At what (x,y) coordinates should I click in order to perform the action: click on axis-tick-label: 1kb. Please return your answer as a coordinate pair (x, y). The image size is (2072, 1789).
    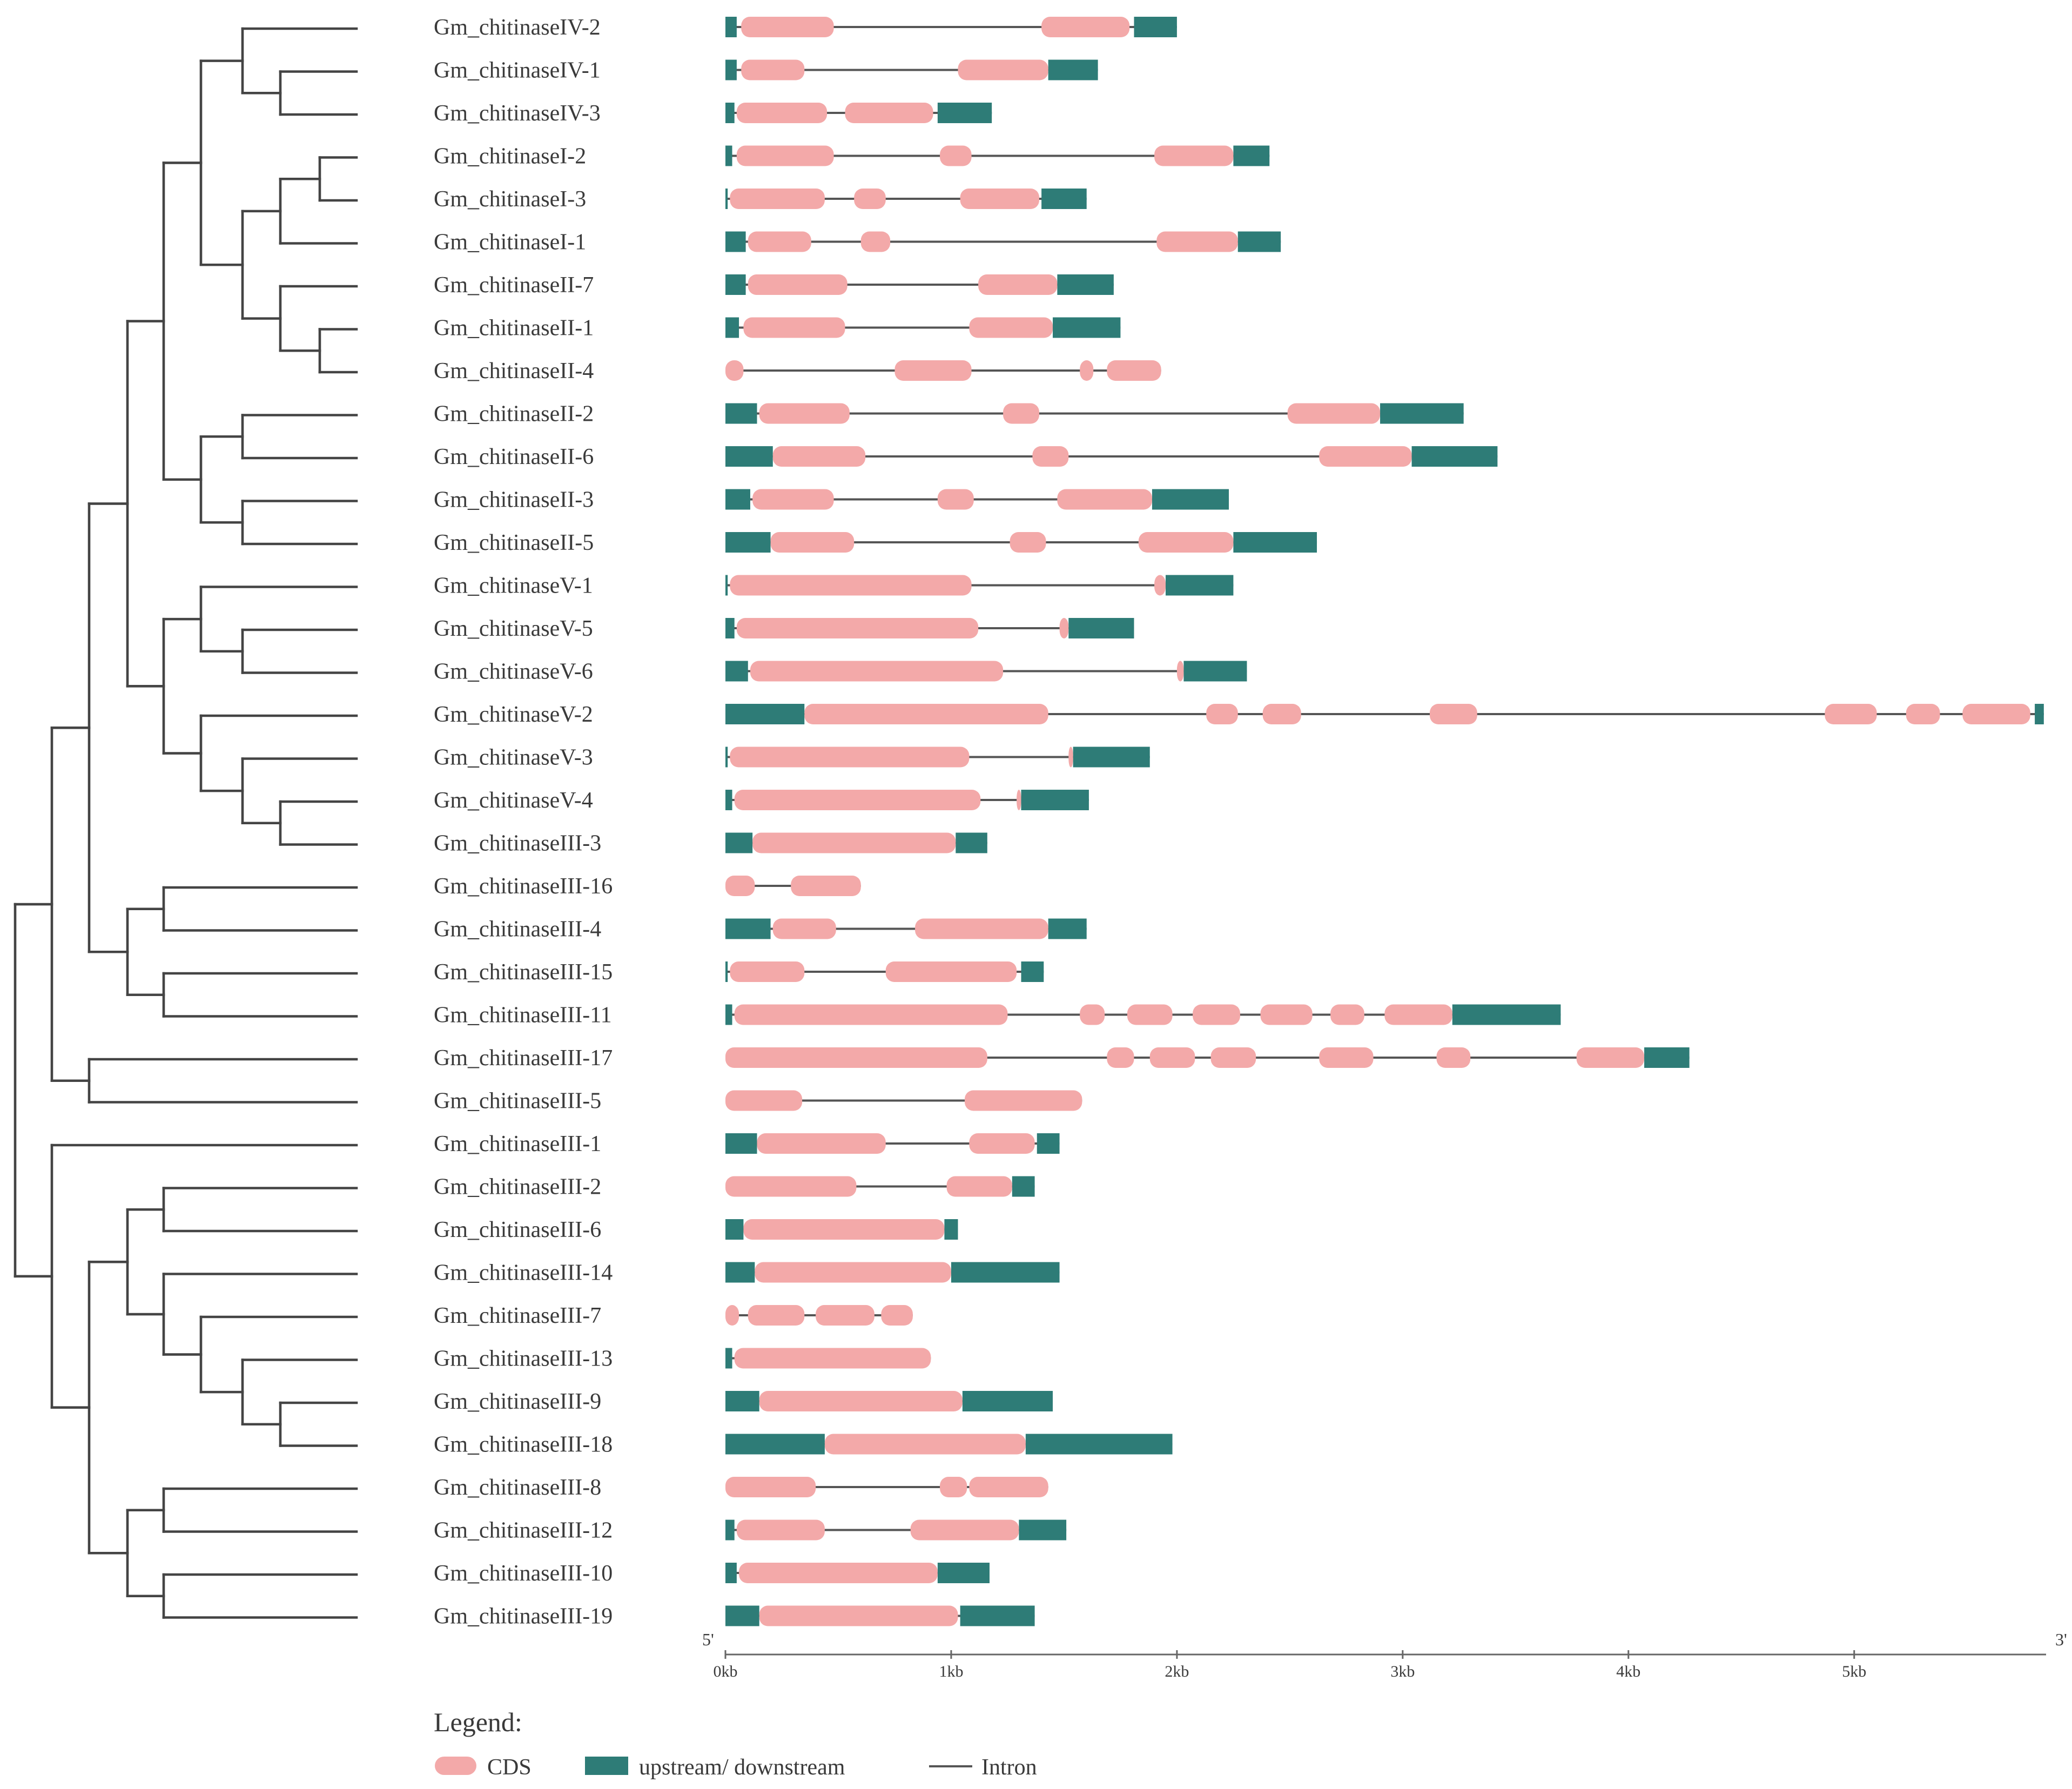
    Looking at the image, I should click on (951, 1672).